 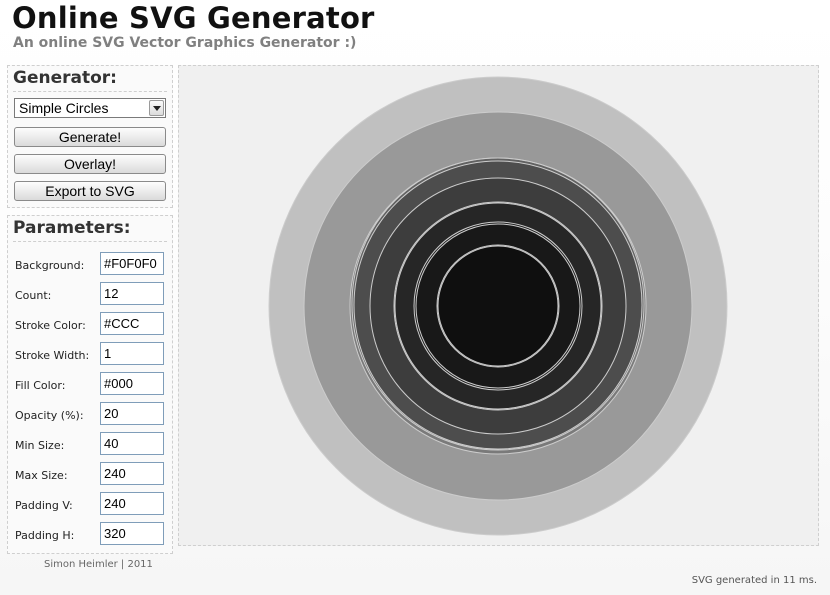 I want to click on chevron-down-icon, so click(x=156, y=108).